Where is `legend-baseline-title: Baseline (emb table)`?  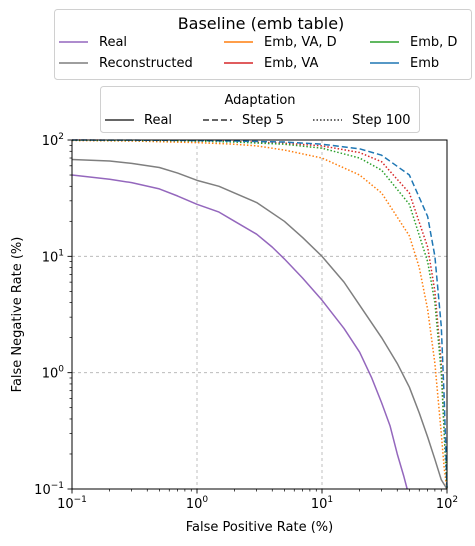 legend-baseline-title: Baseline (emb table) is located at coordinates (261, 23).